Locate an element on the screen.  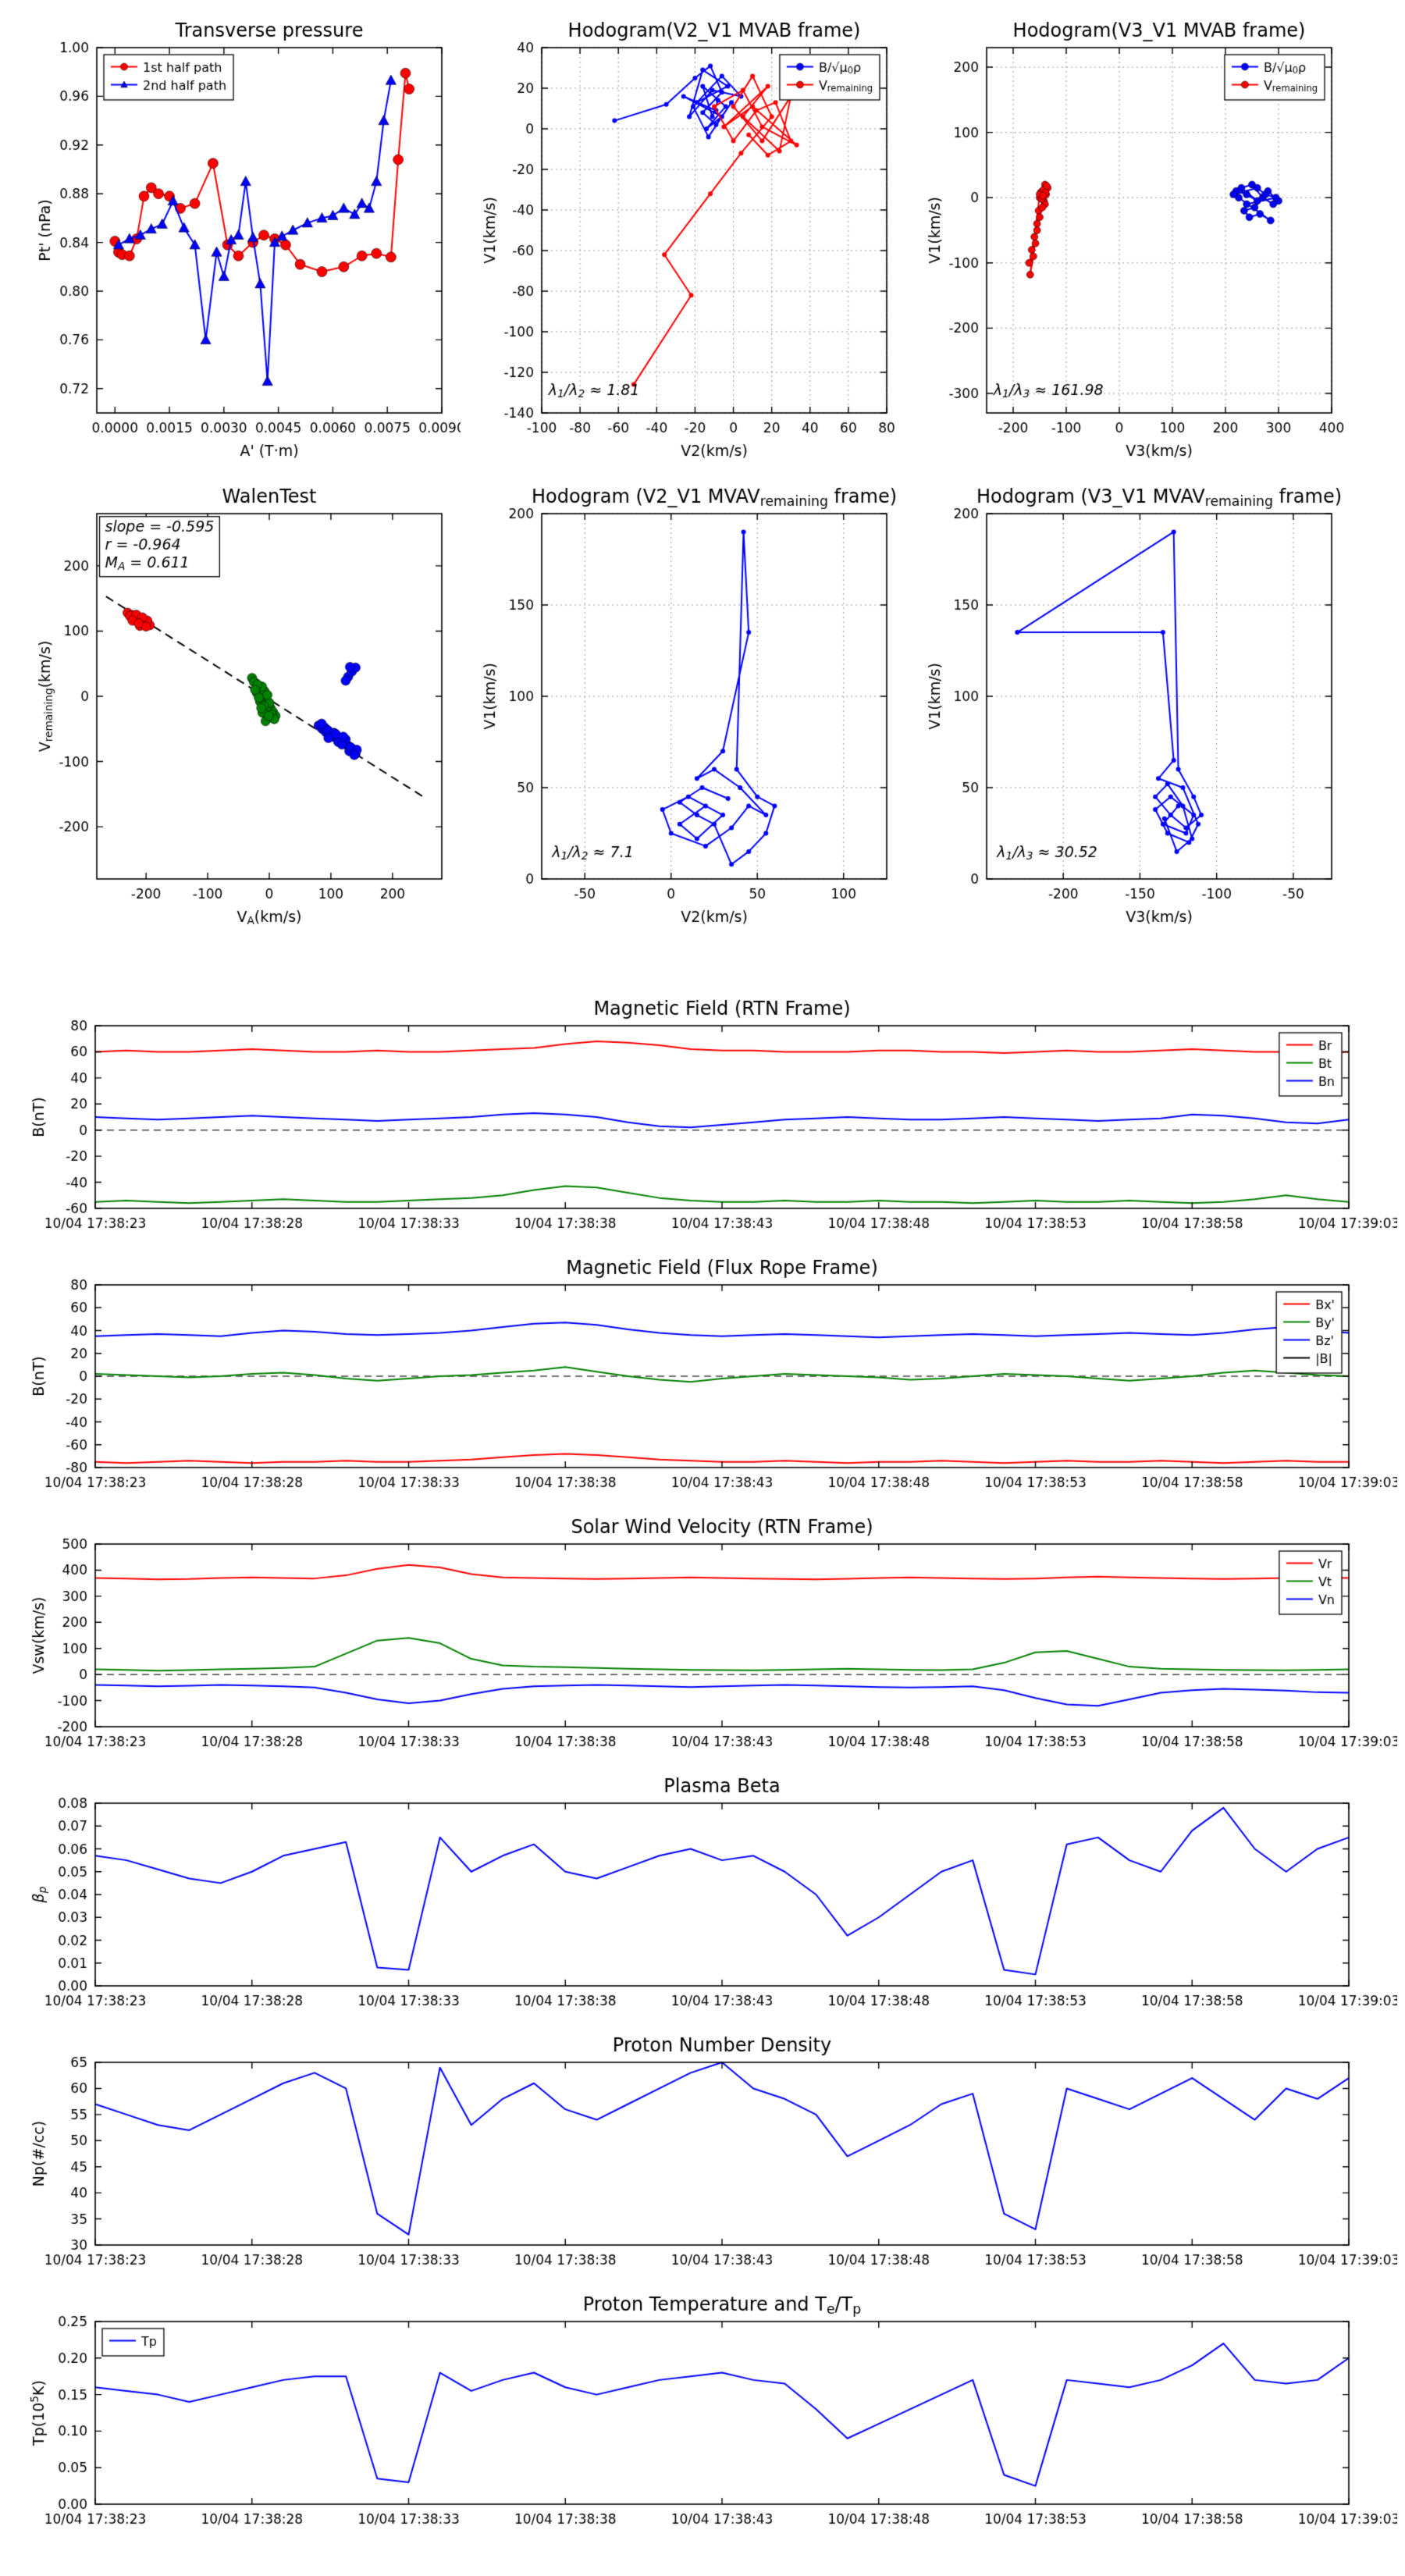
magnetic-field-fluxrope-chart is located at coordinates (703, 1379).